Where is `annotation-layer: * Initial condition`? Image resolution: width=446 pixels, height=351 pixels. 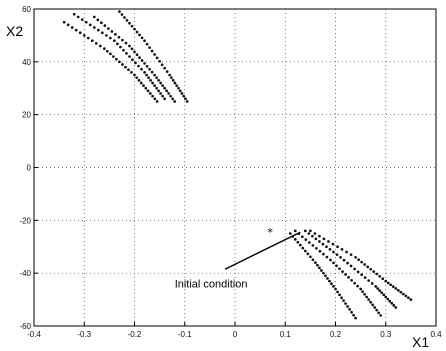
annotation-layer: * Initial condition is located at coordinates (238, 258).